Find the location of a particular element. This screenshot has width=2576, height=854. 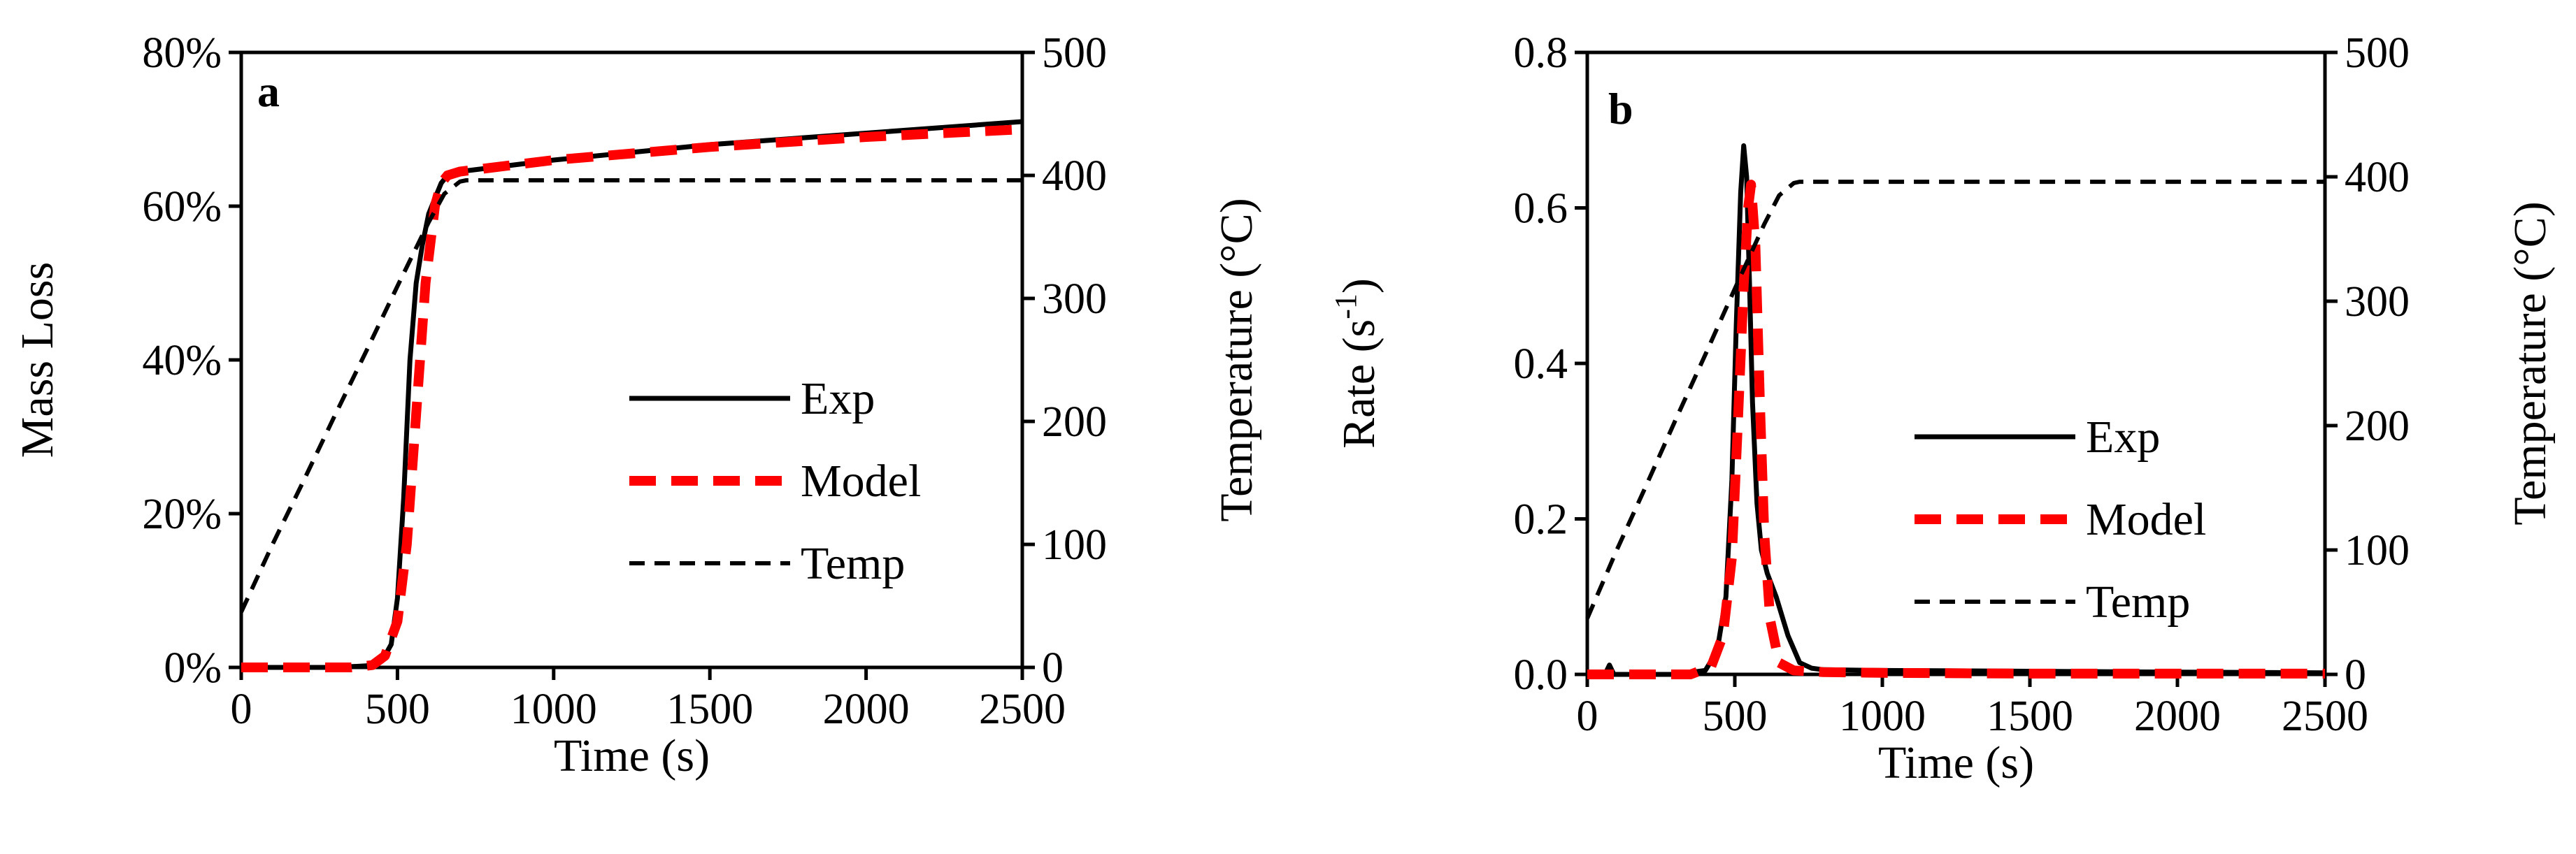

y-tick-label: 0.0 is located at coordinates (1541, 675).